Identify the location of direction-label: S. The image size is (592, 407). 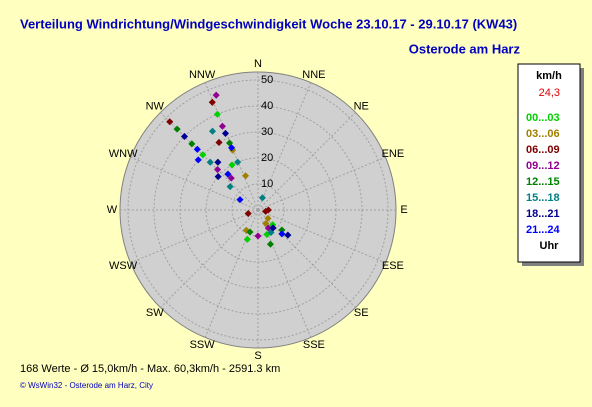
(257, 356).